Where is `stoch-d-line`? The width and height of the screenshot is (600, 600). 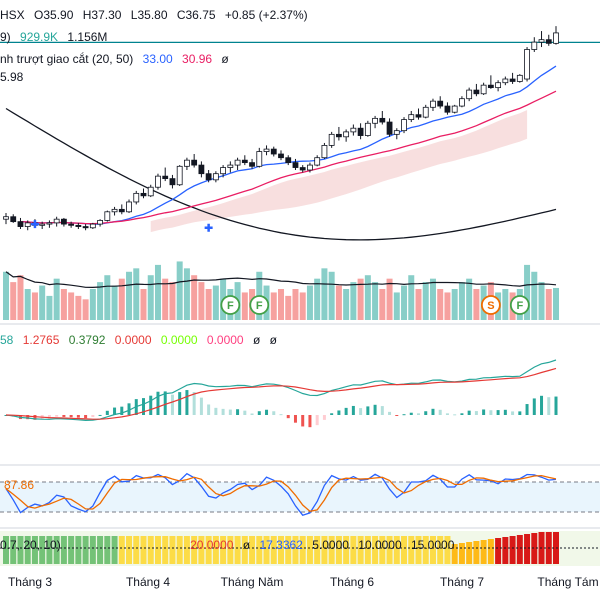
stoch-d-line is located at coordinates (281, 493).